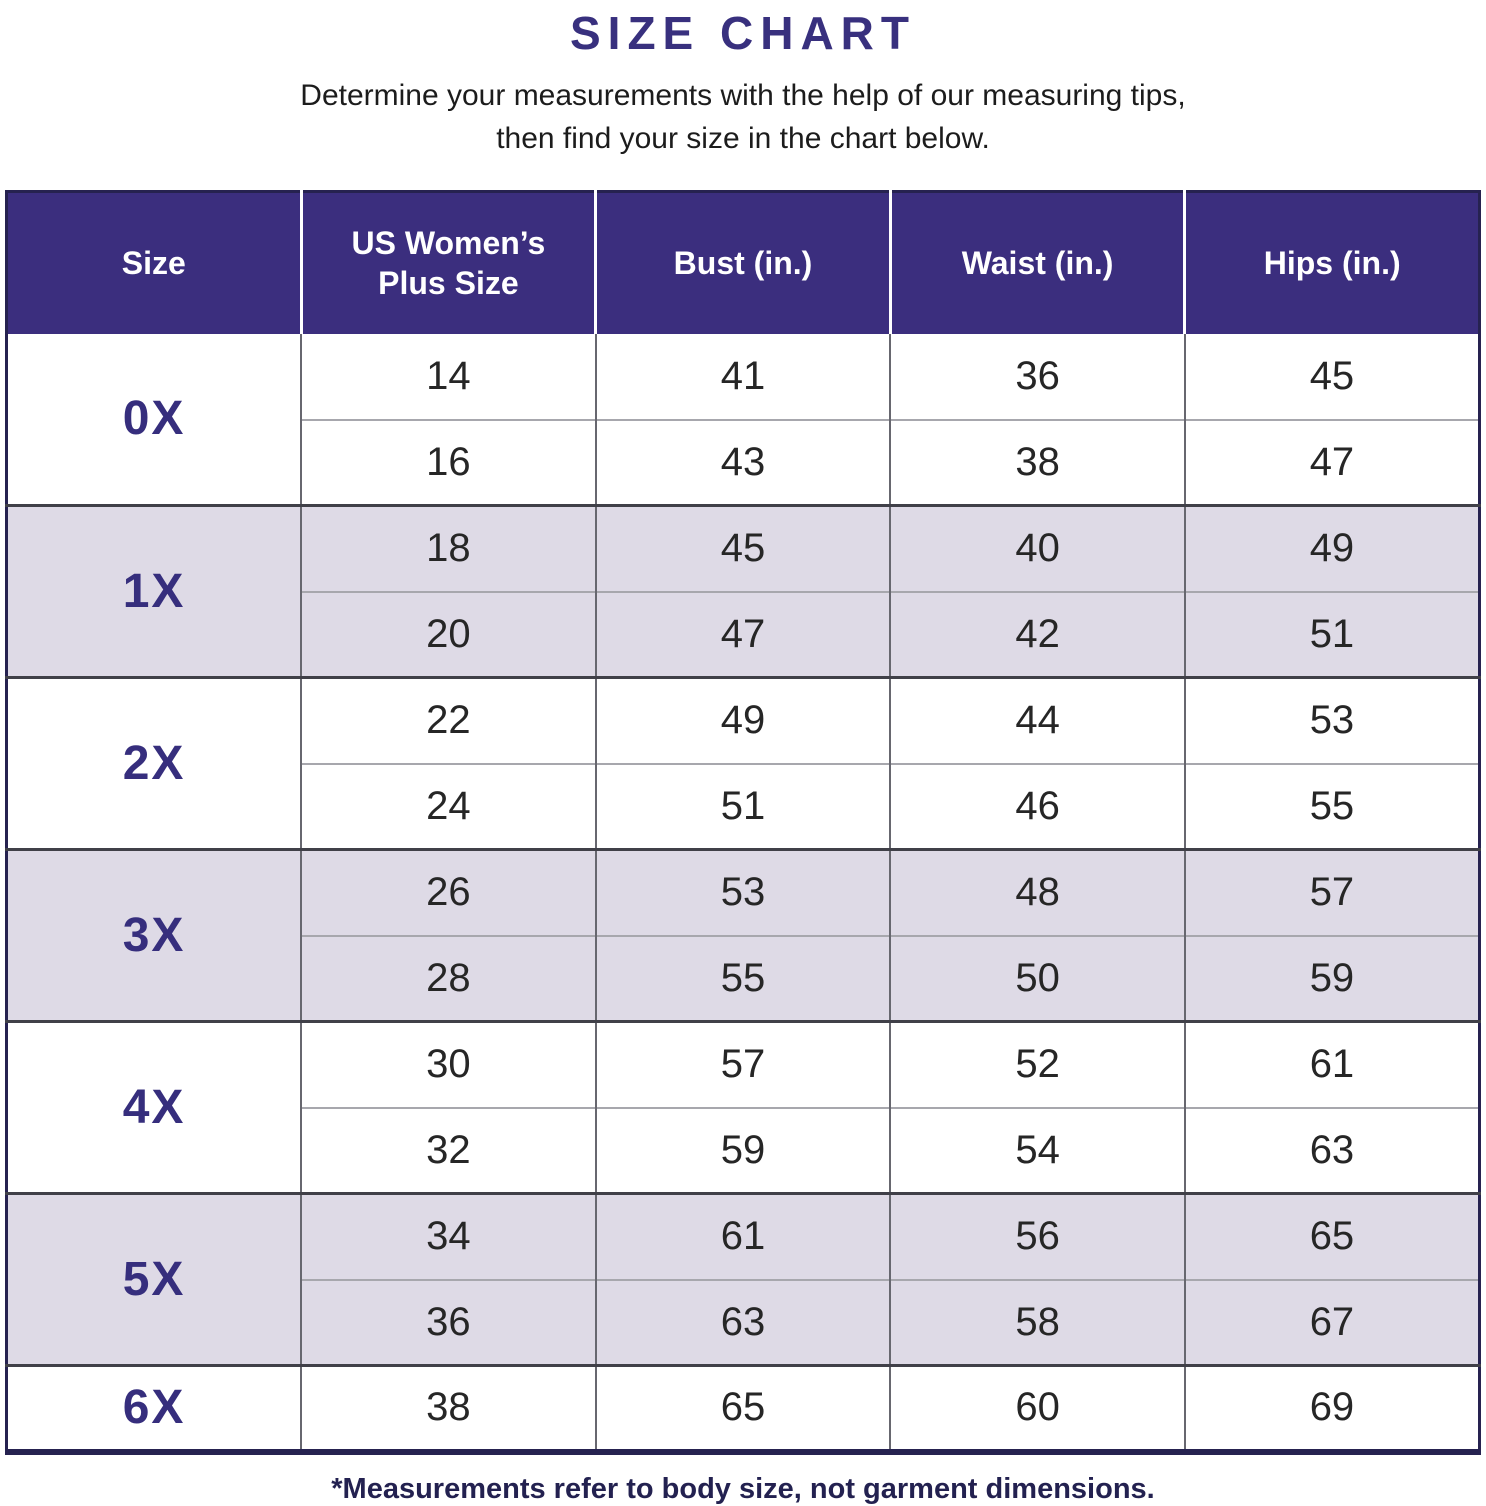  I want to click on table-row: 28 55 50 59, so click(743, 978).